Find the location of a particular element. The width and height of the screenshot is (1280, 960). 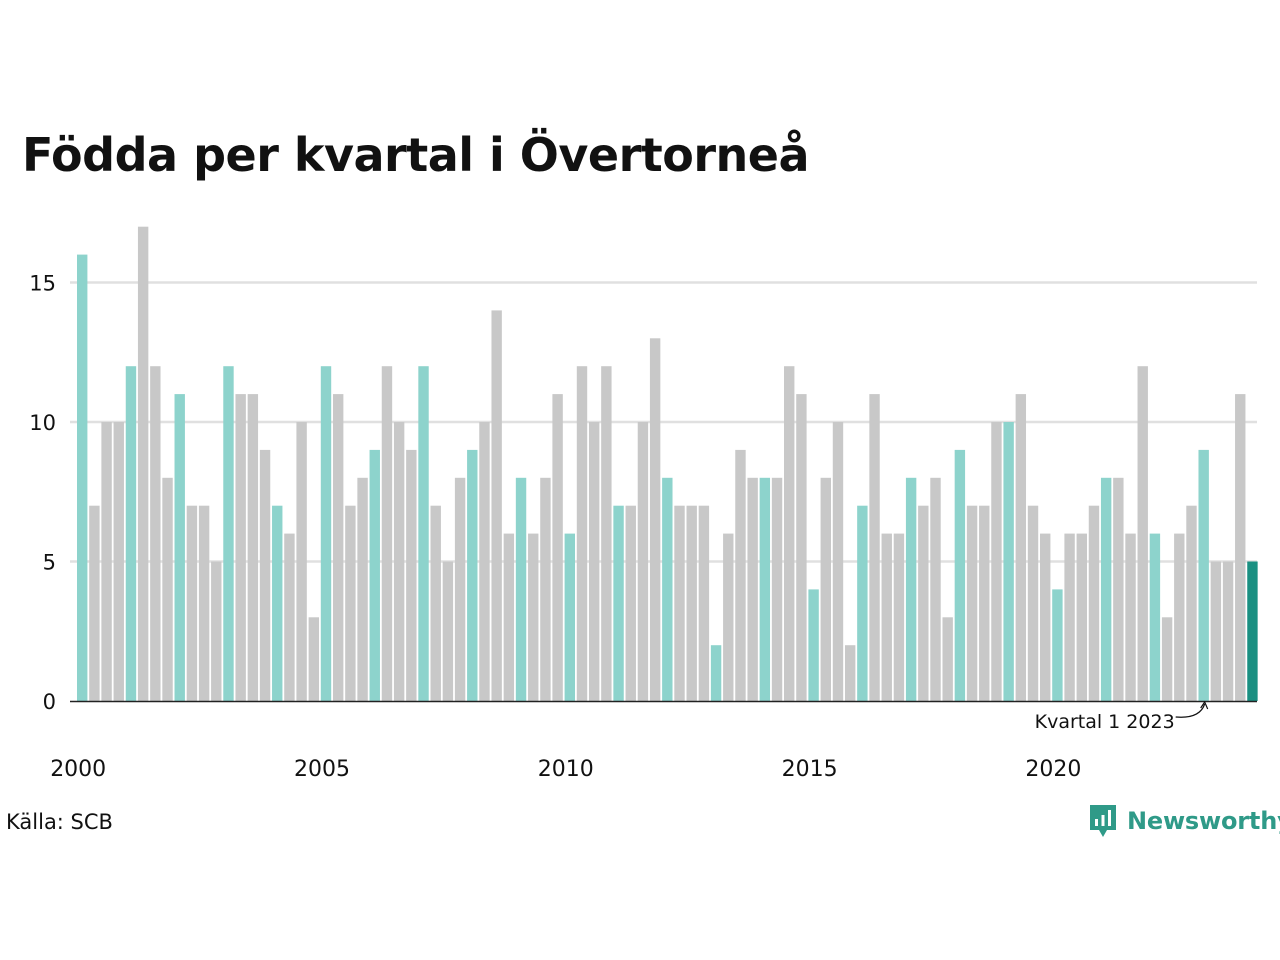

source-label: Källa: SCB is located at coordinates (59, 822).